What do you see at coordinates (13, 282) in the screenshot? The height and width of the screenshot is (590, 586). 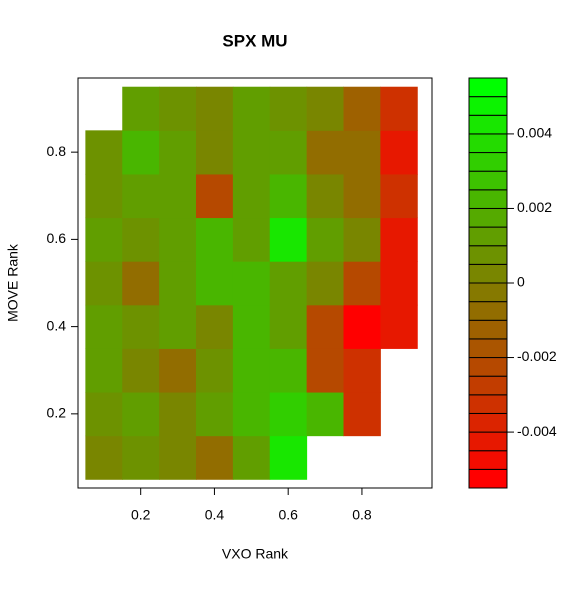 I see `y-axis-label: MOVE Rank` at bounding box center [13, 282].